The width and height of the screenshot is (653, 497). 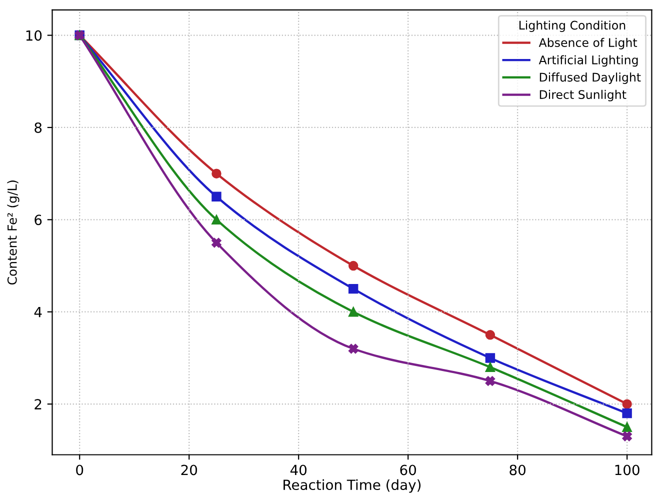 What do you see at coordinates (38, 127) in the screenshot?
I see `y-tick-label: 8` at bounding box center [38, 127].